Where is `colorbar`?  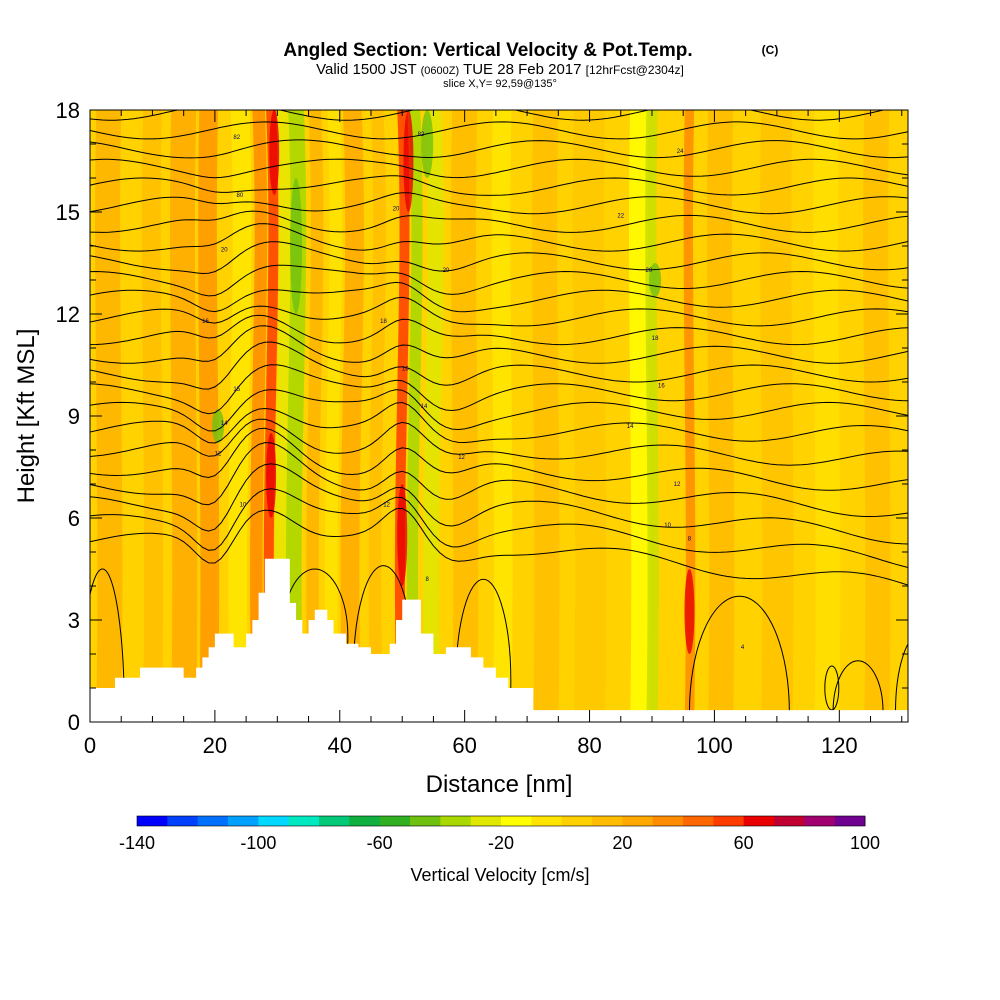
colorbar is located at coordinates (501, 821).